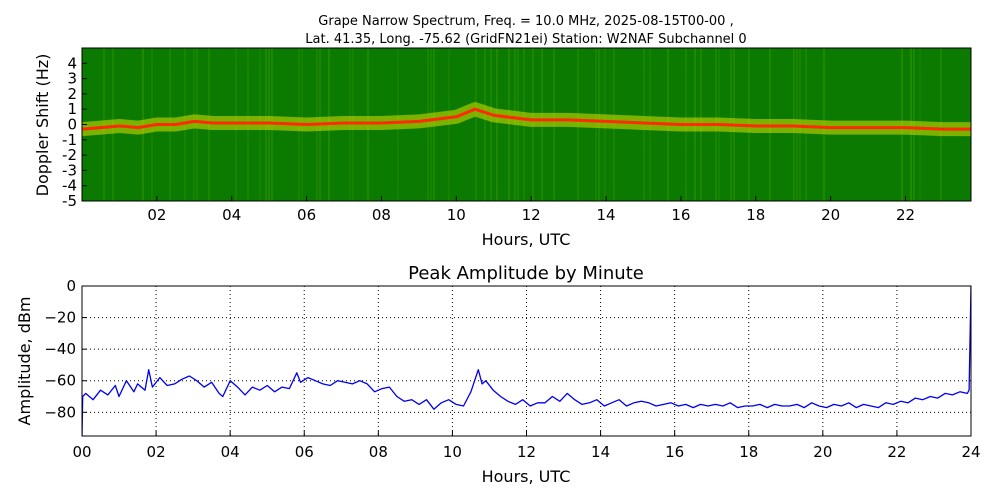 The image size is (1000, 500). I want to click on amplitude-x-tick-label: 18, so click(748, 452).